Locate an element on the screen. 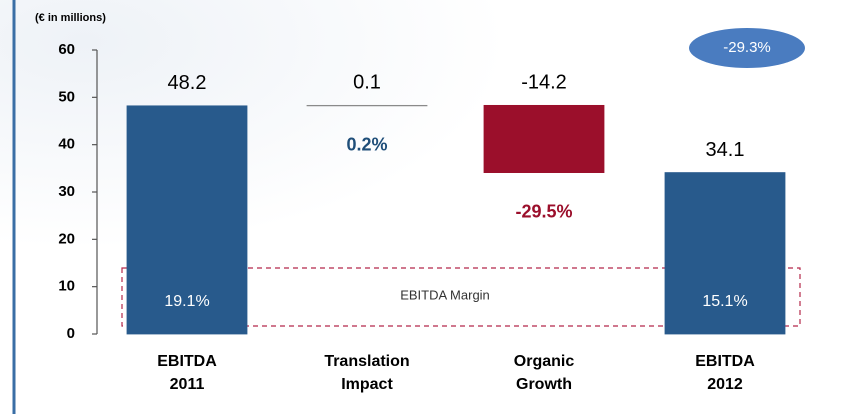  x-tick-label: Impact is located at coordinates (367, 384).